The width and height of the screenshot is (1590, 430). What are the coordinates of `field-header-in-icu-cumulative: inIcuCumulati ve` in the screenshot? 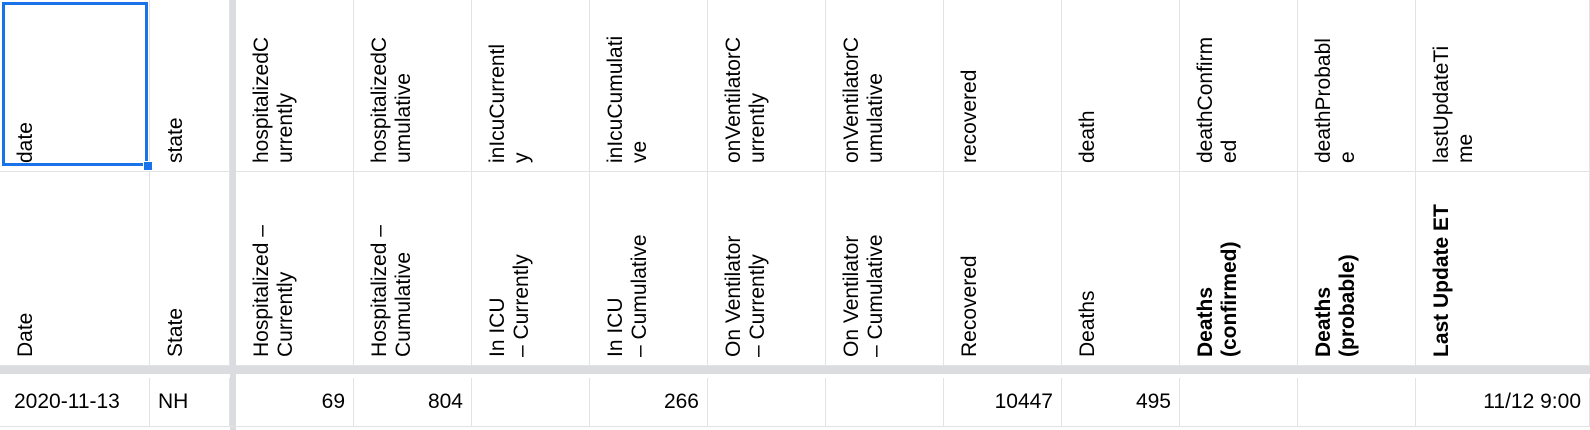 It's located at (649, 86).